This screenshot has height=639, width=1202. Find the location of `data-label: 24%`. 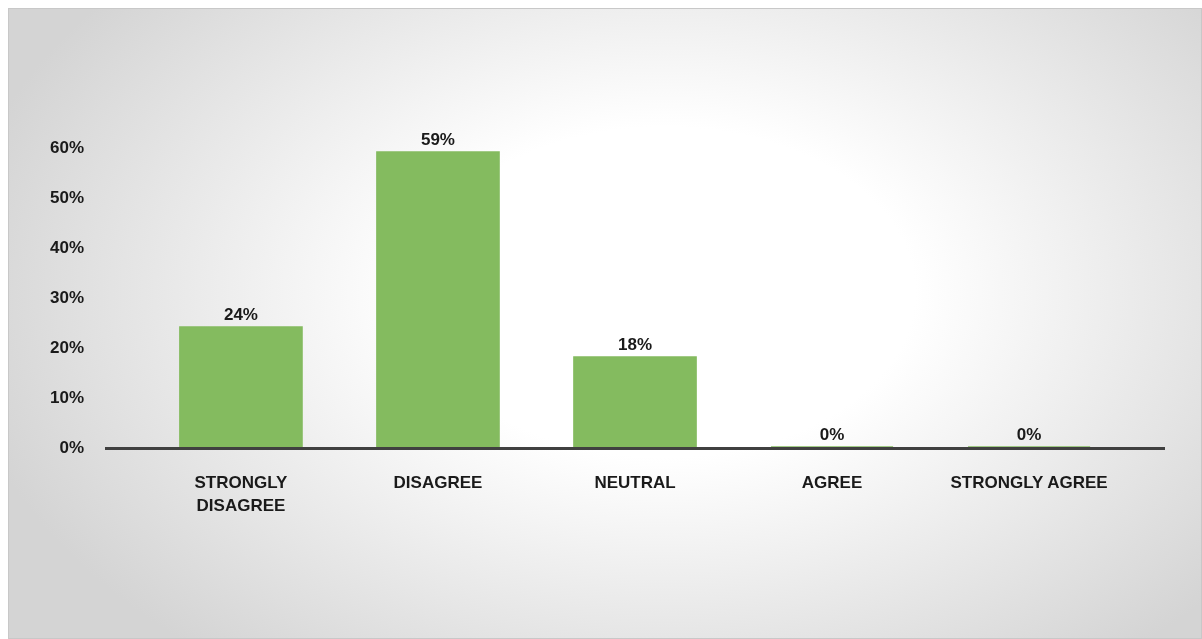

data-label: 24% is located at coordinates (240, 314).